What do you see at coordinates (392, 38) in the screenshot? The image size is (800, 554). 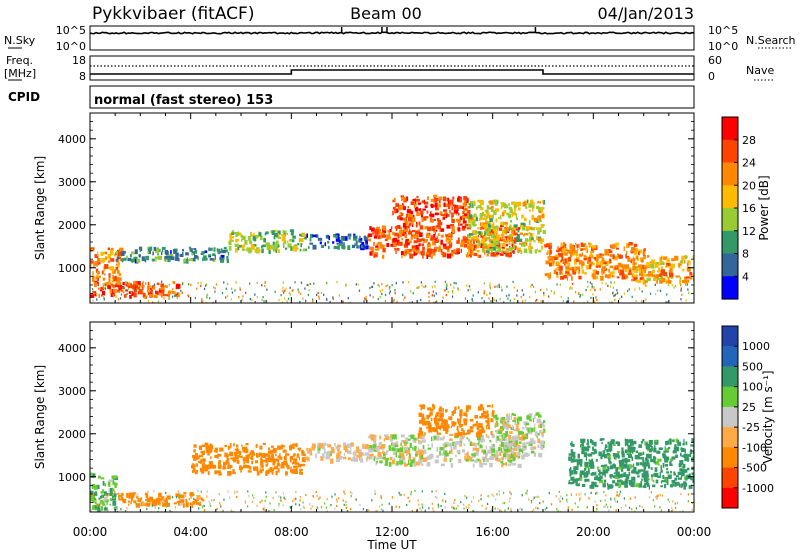 I see `nsky-panel-frame` at bounding box center [392, 38].